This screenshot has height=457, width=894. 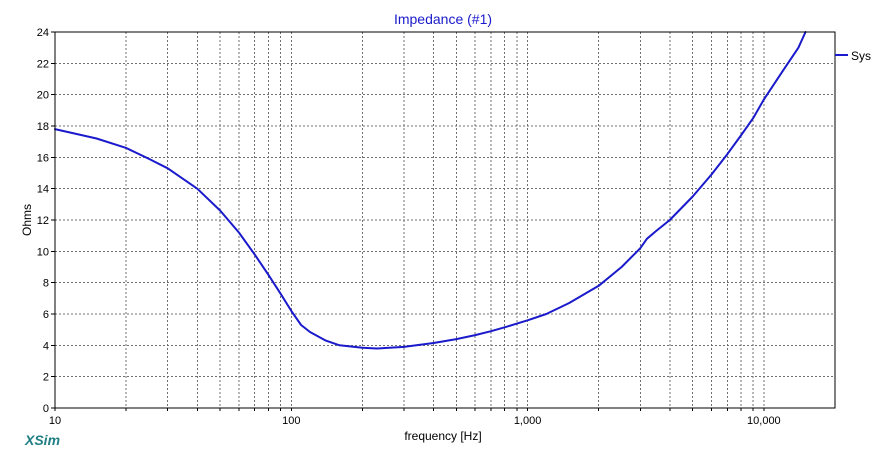 I want to click on y-tick-label: 8, so click(x=46, y=284).